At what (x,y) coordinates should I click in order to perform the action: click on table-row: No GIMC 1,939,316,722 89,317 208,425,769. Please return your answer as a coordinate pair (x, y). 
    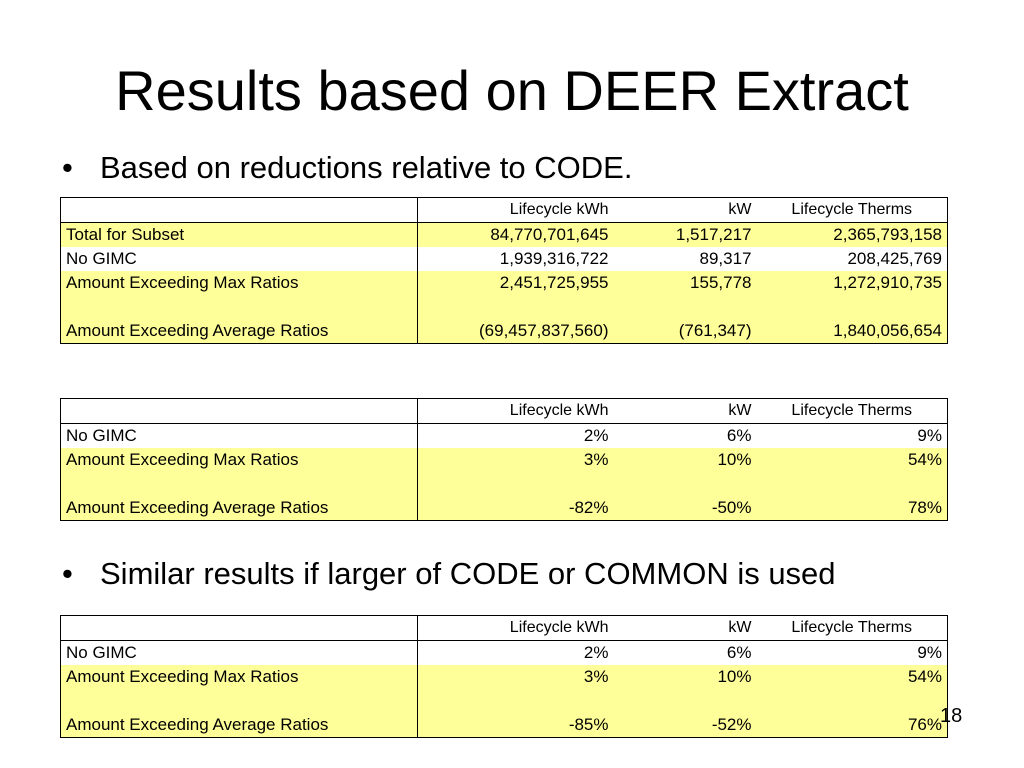
    Looking at the image, I should click on (504, 259).